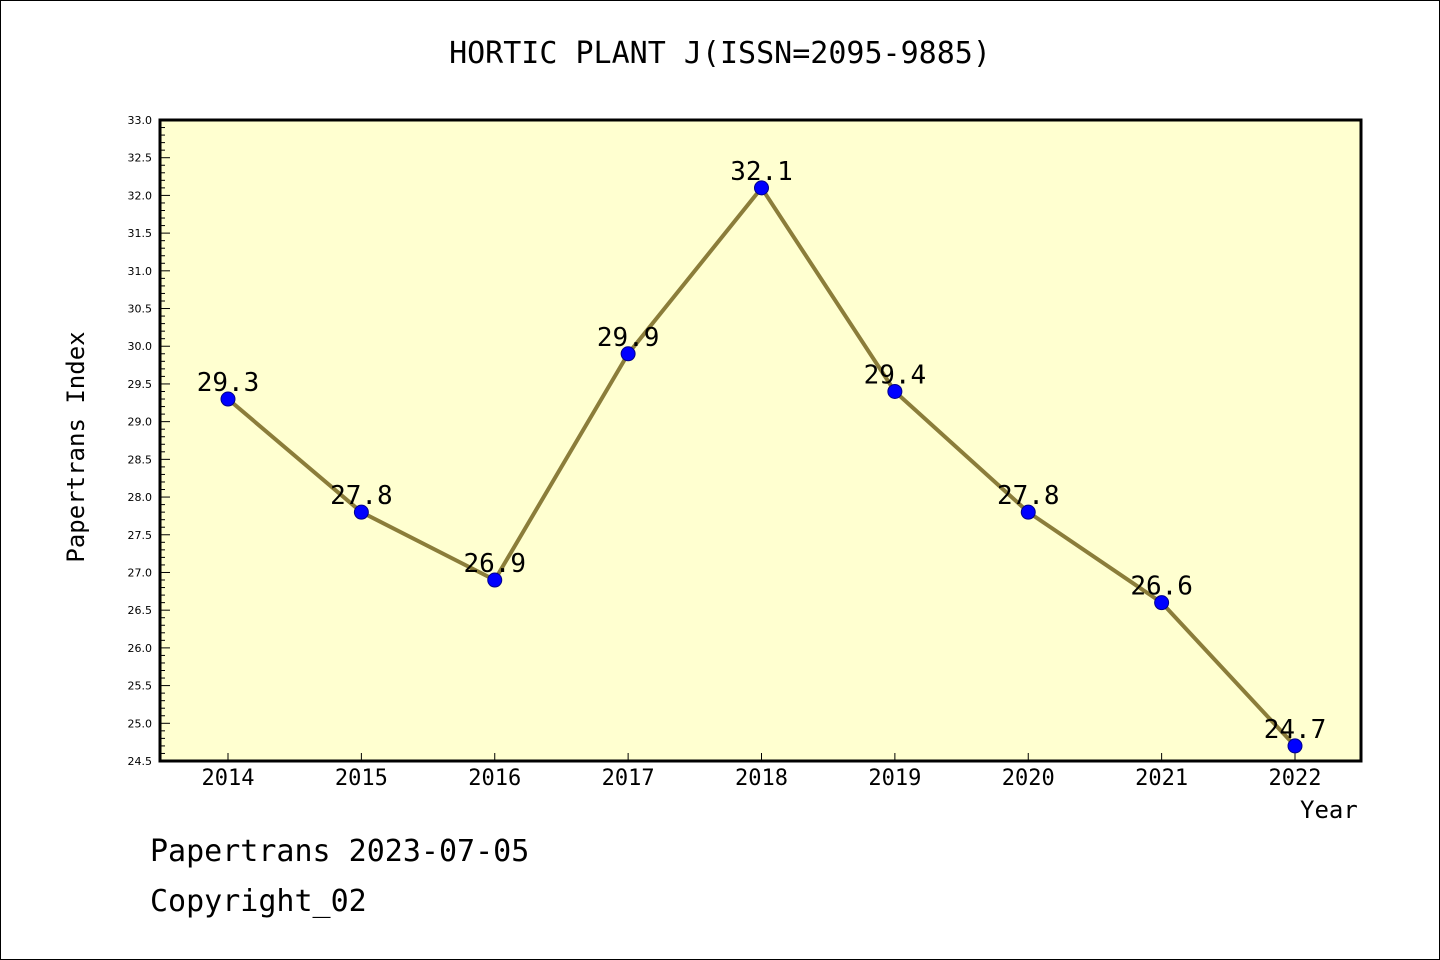 Image resolution: width=1440 pixels, height=960 pixels. What do you see at coordinates (140, 761) in the screenshot?
I see `y-tick-label: 24.5` at bounding box center [140, 761].